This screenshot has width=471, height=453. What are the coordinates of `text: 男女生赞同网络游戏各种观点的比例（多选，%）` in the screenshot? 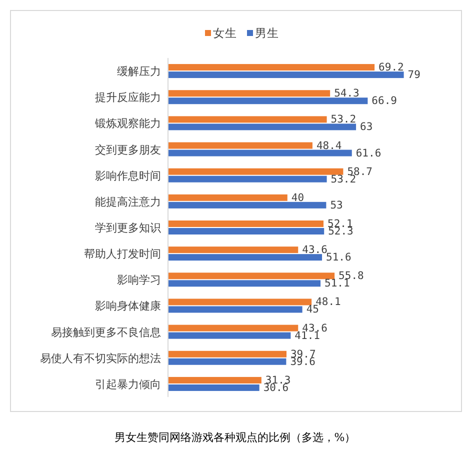 It's located at (235, 437).